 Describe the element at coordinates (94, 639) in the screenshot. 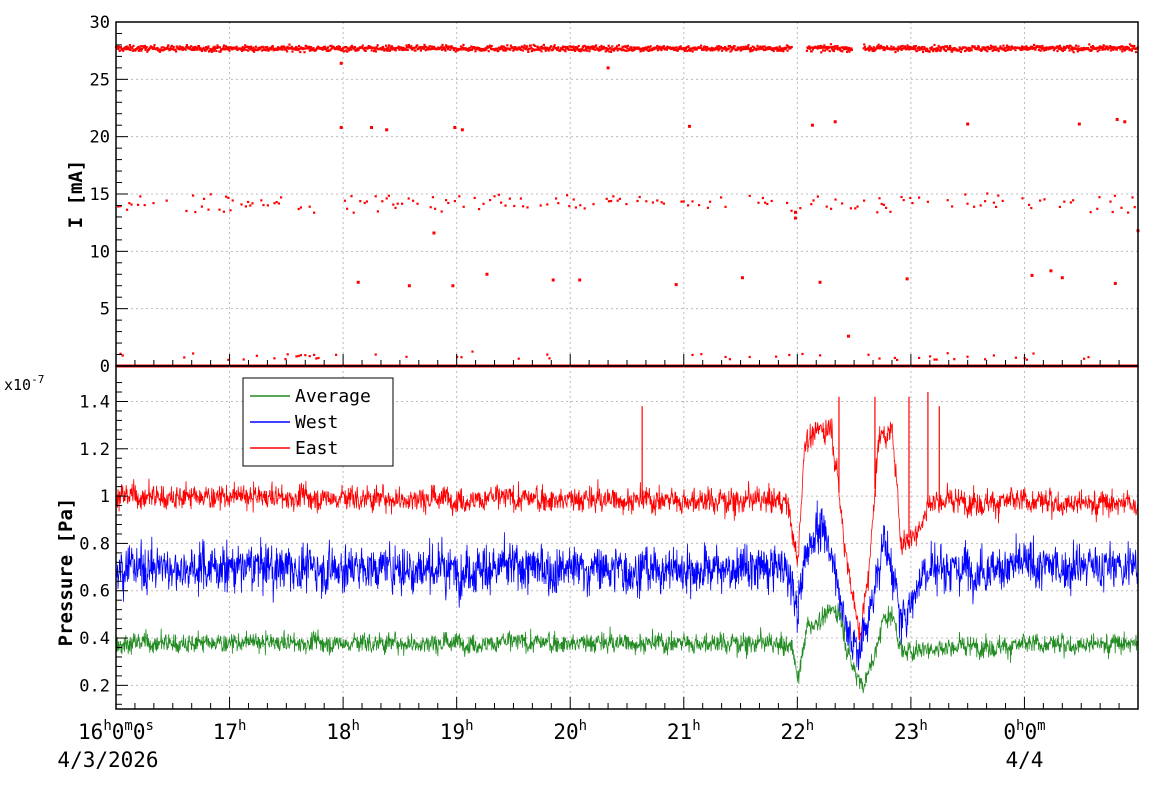

I see `pressure-y-tick-label: 0.4` at that location.